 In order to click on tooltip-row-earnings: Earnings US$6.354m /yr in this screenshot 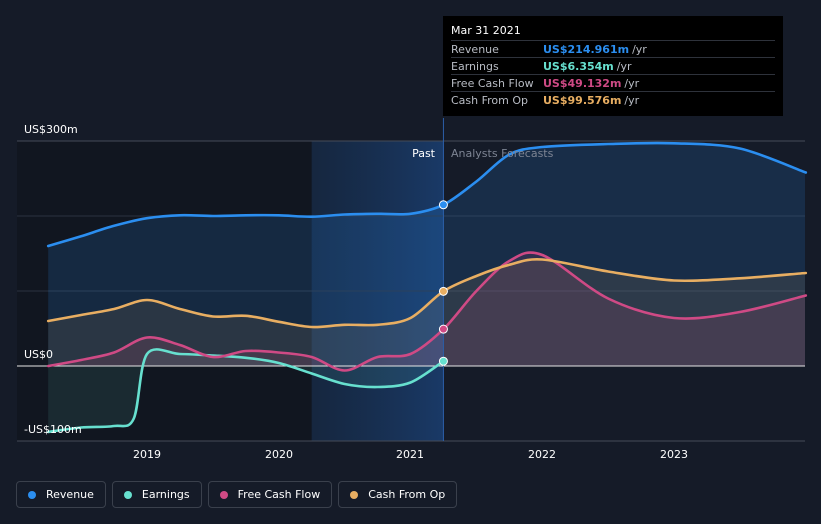, I will do `click(613, 65)`.